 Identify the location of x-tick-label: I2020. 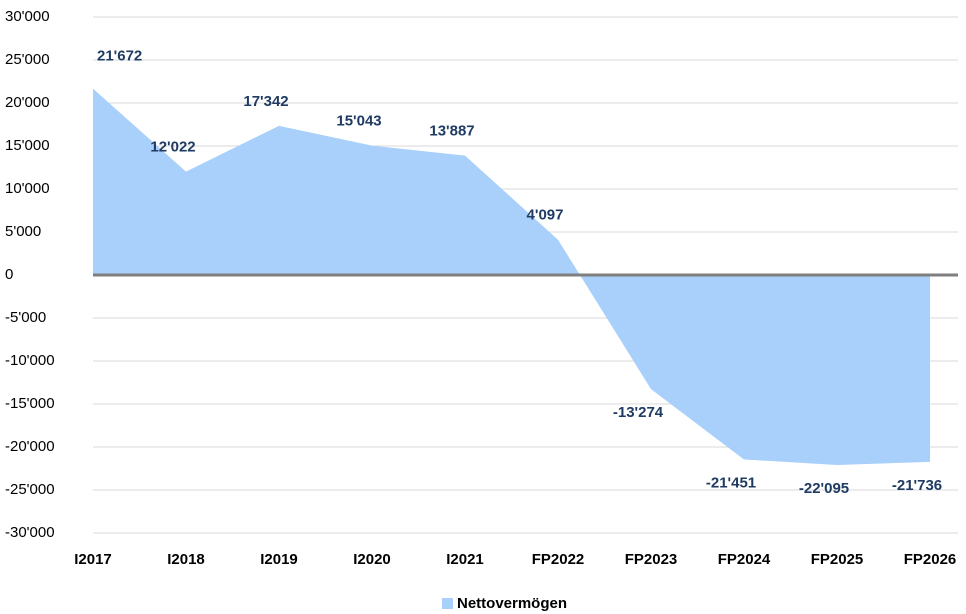
(372, 559).